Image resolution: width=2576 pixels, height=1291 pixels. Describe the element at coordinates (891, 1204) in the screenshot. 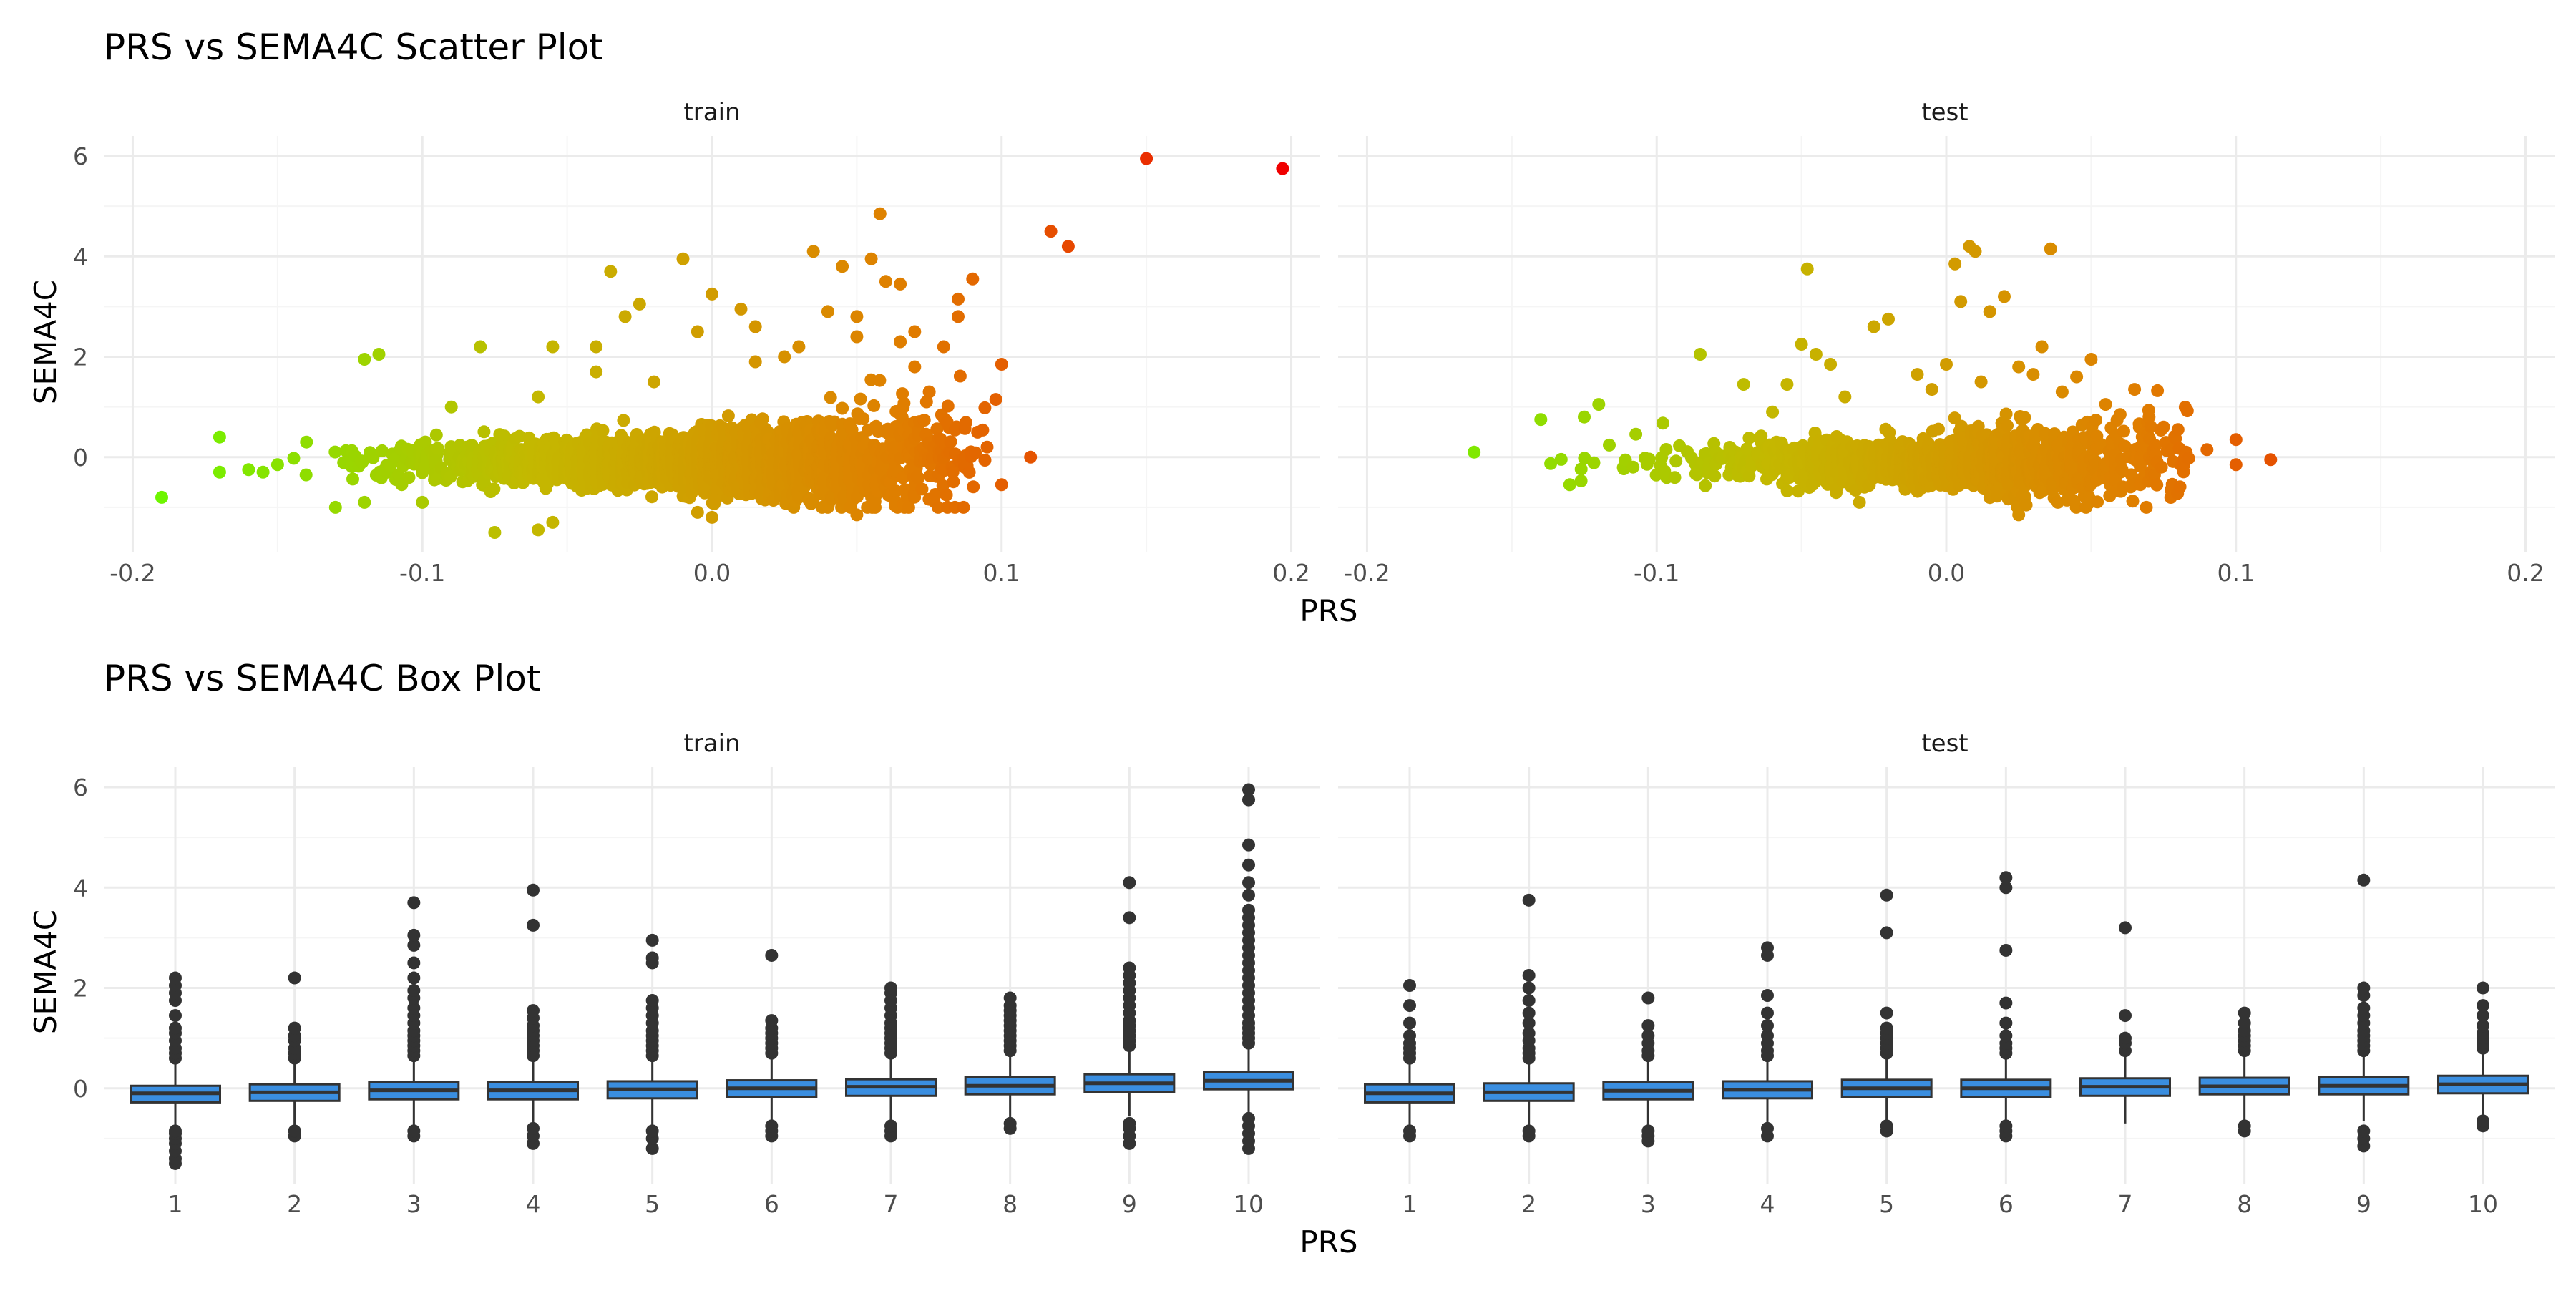

I see `x-tick-label: 7` at that location.